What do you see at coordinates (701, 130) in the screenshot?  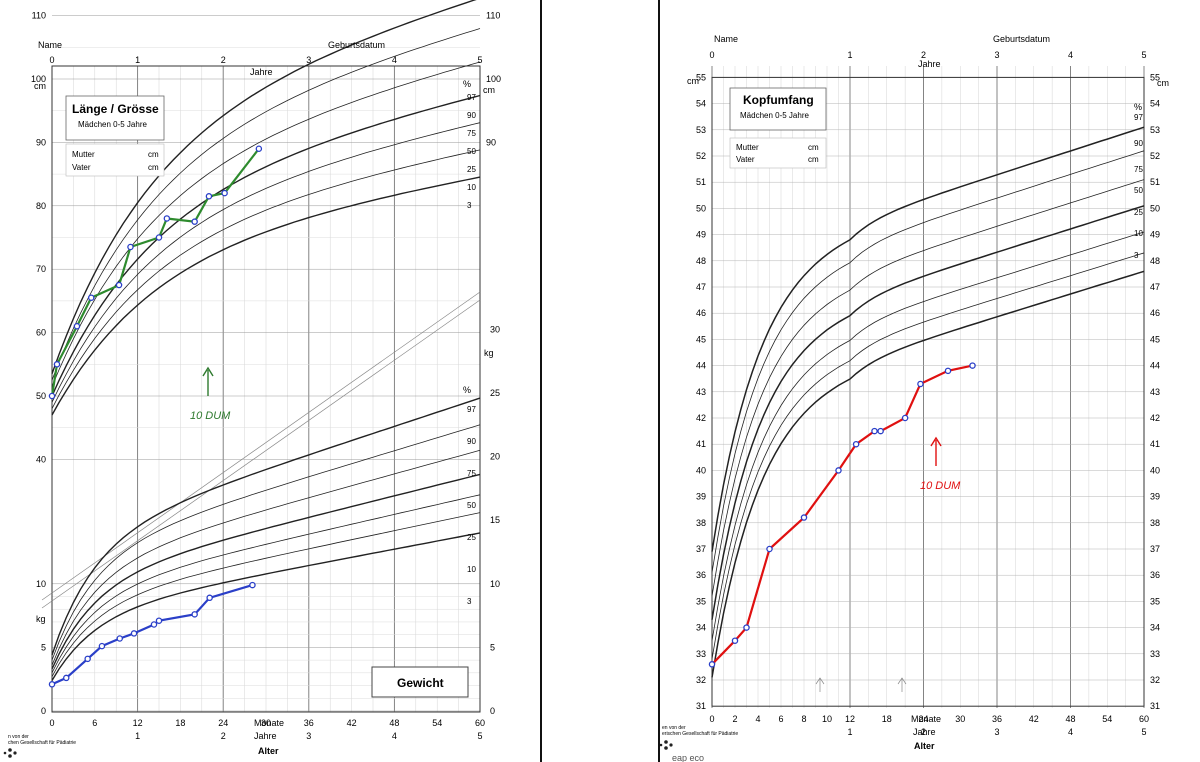 I see `cm-tick-label: 53` at bounding box center [701, 130].